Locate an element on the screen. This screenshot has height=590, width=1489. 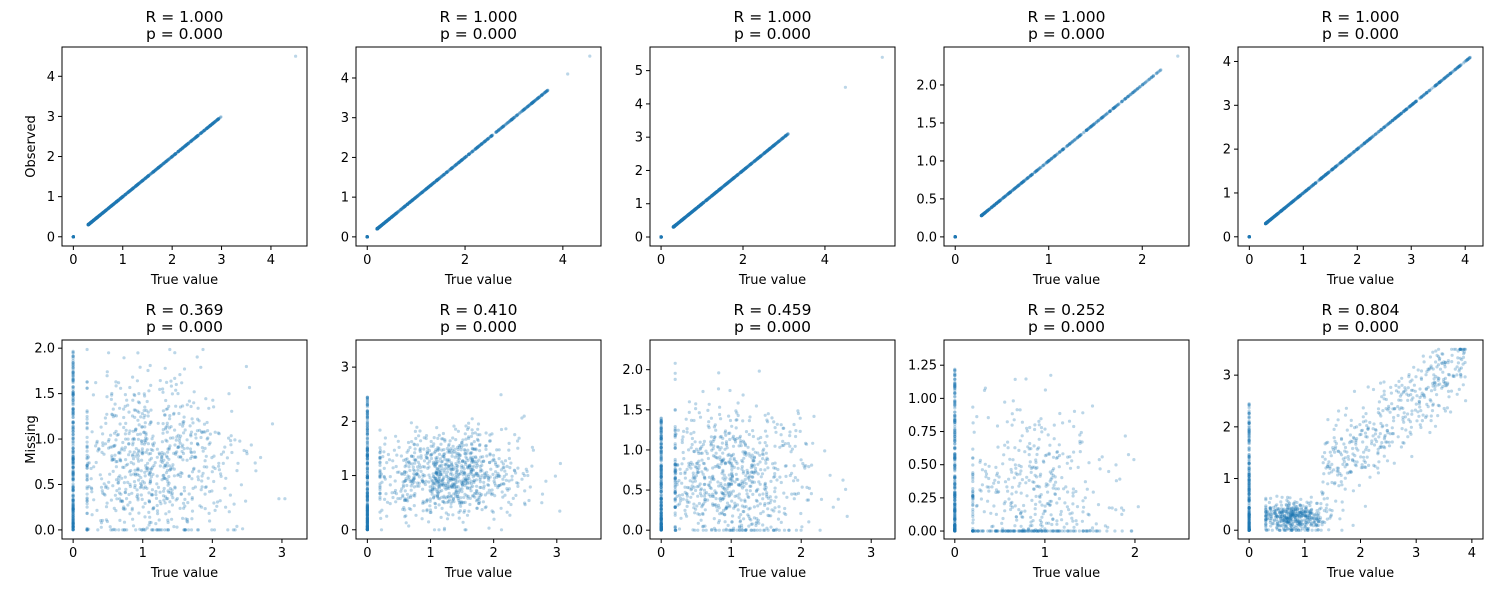
x-tick-label: 4 is located at coordinates (825, 260).